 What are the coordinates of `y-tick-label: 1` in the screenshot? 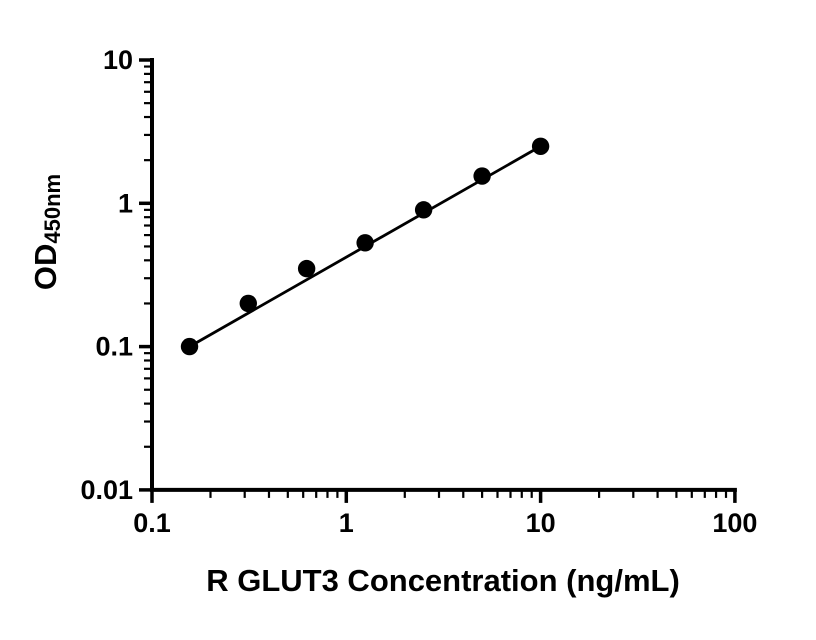 It's located at (125, 203).